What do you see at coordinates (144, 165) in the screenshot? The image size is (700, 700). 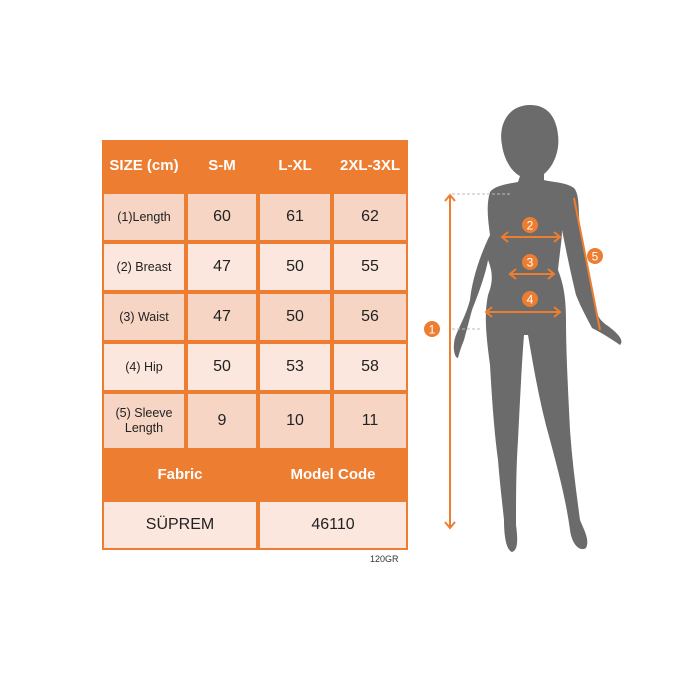 I see `header-cell: SIZE (cm)` at bounding box center [144, 165].